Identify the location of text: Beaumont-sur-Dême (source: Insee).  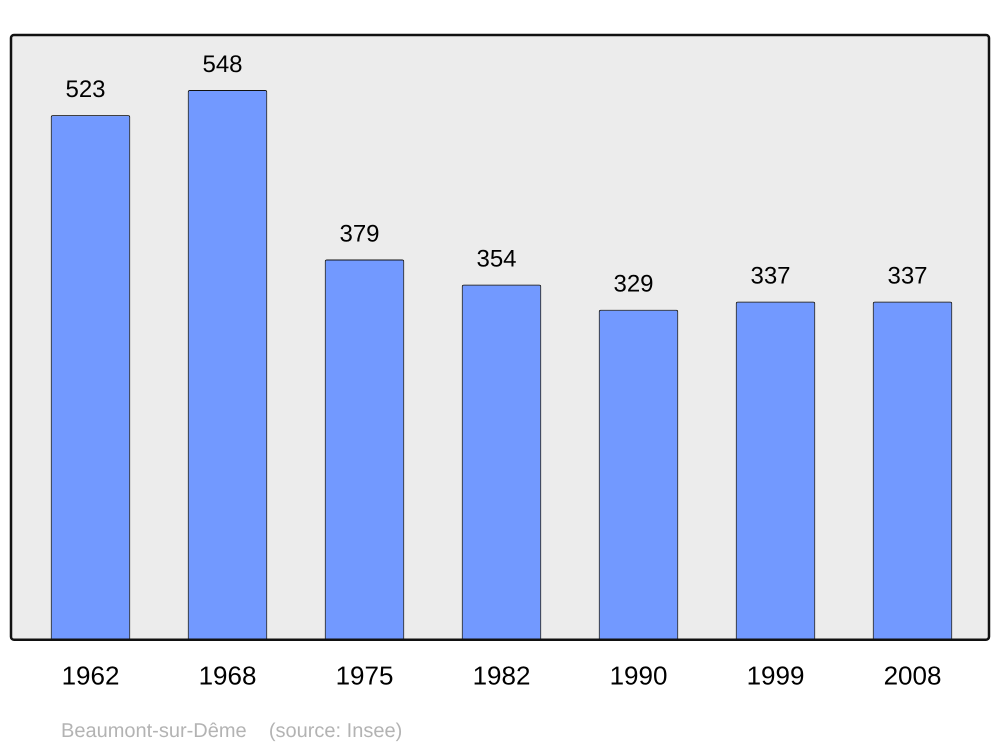
(231, 731).